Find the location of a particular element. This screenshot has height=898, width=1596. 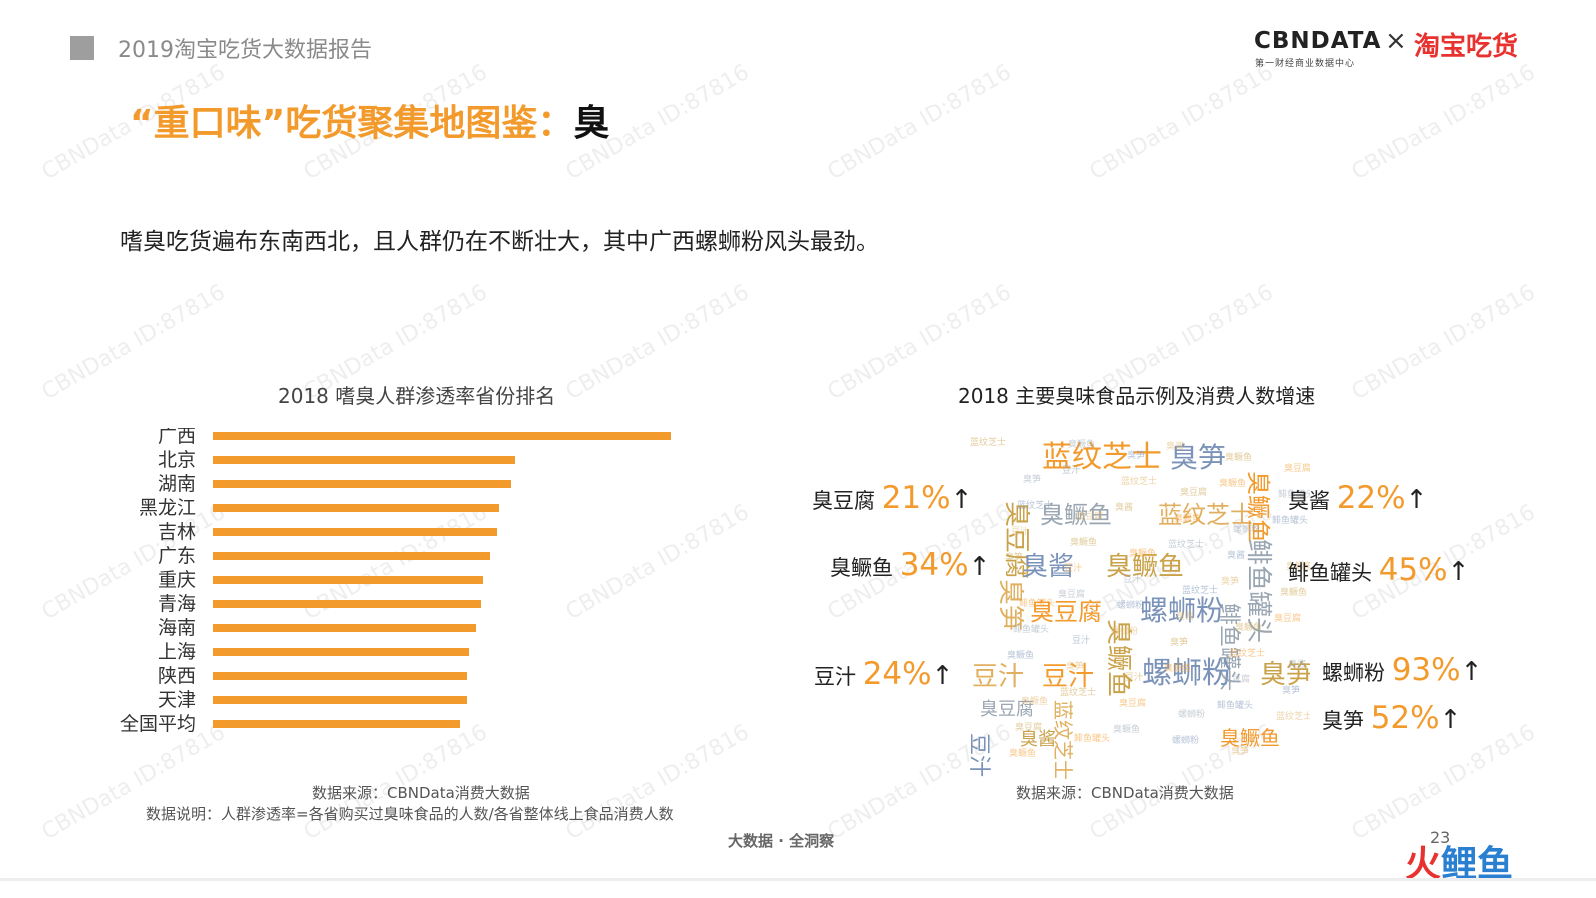

page-heading: “重口味”吃货聚集地图鉴：臭 is located at coordinates (369, 120).